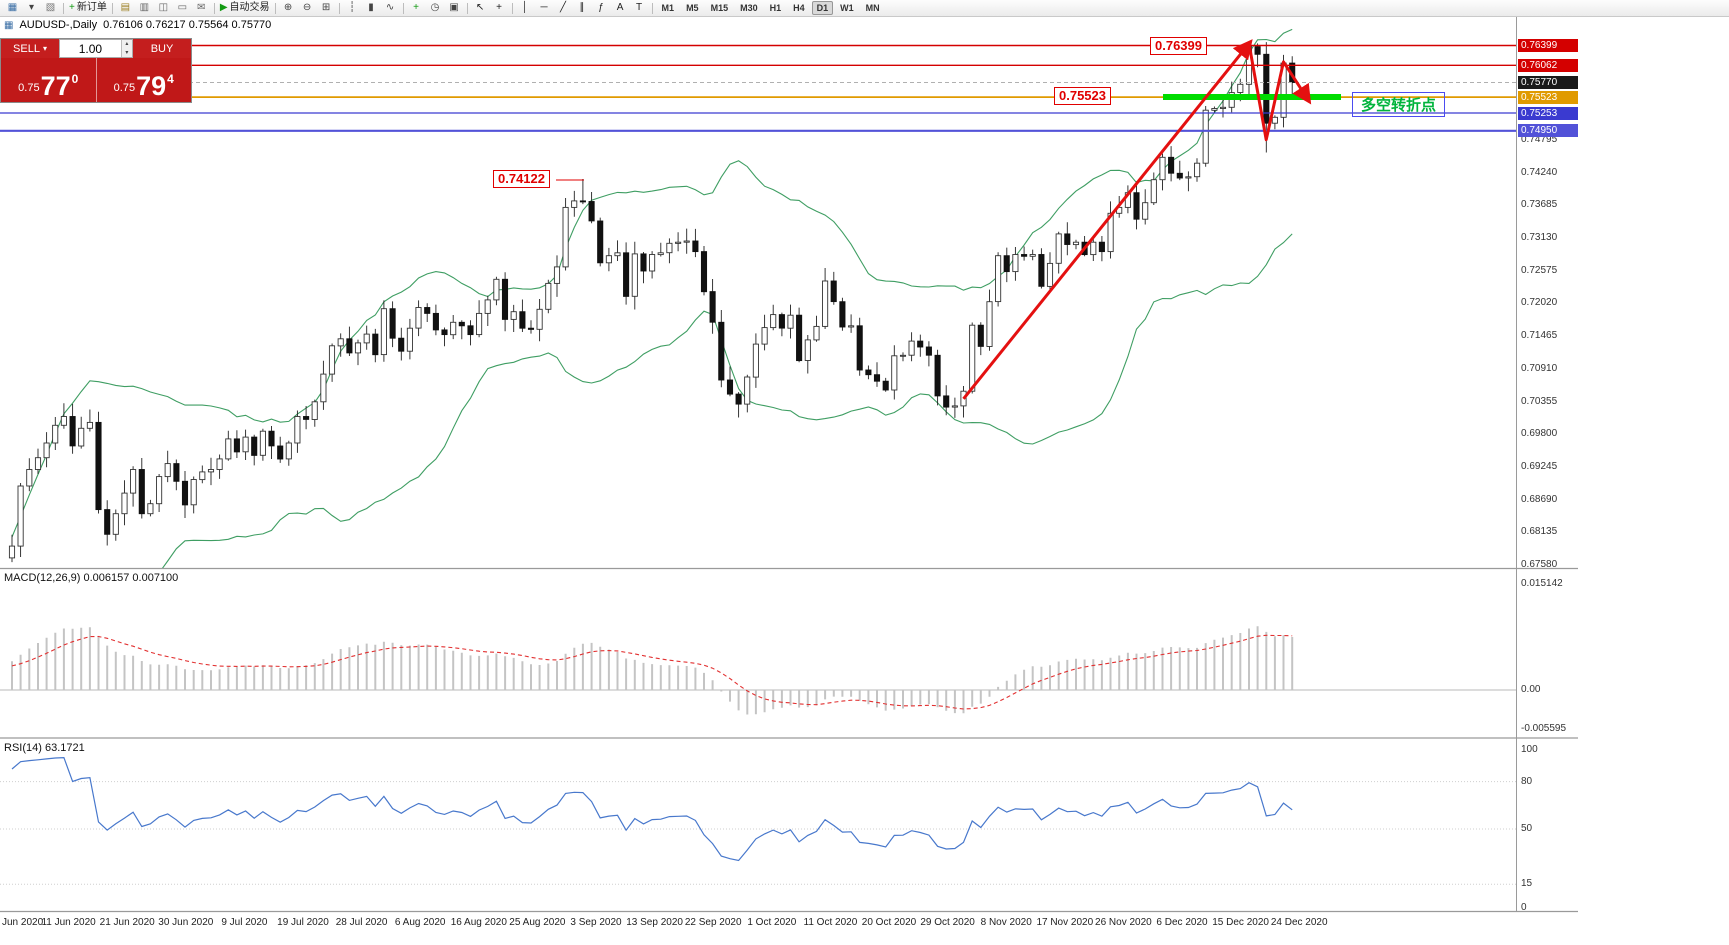 Image resolution: width=1729 pixels, height=945 pixels. I want to click on rsi-axis-label: 0, so click(1524, 907).